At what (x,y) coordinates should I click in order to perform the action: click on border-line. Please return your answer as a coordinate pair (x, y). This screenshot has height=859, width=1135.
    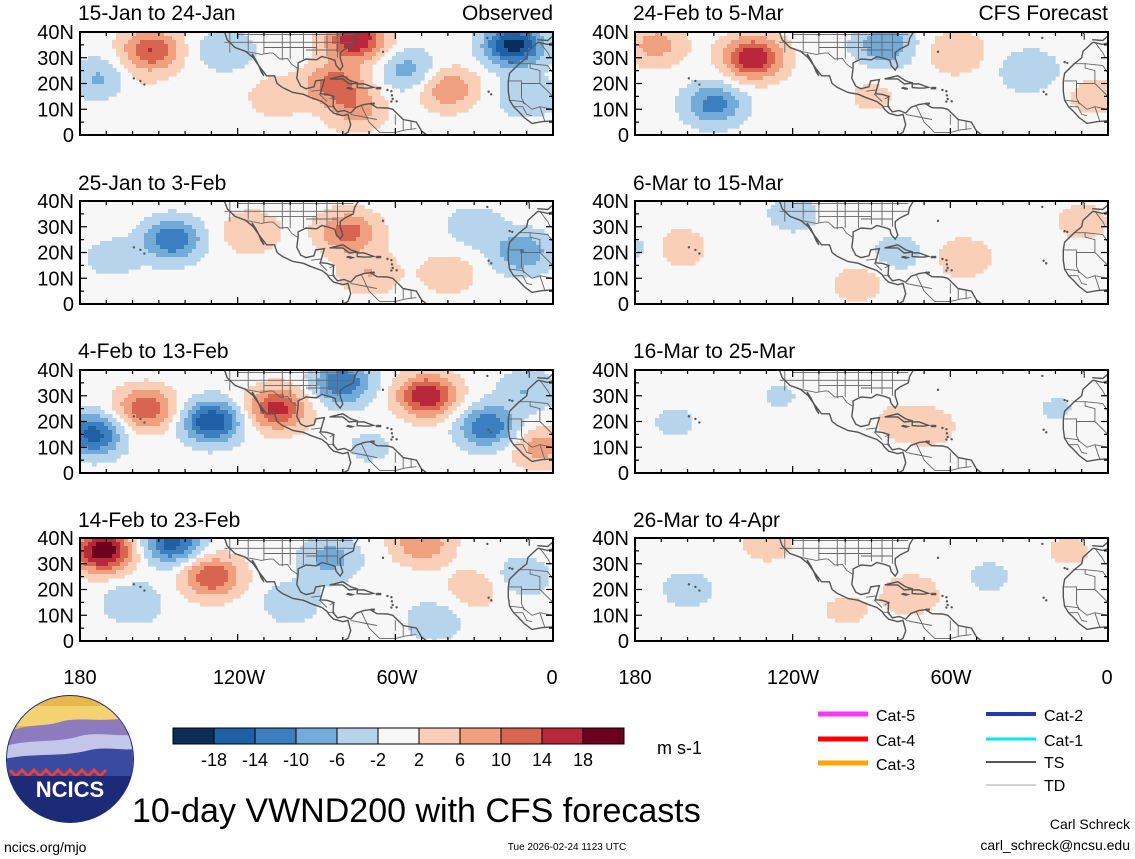
    Looking at the image, I should click on (545, 50).